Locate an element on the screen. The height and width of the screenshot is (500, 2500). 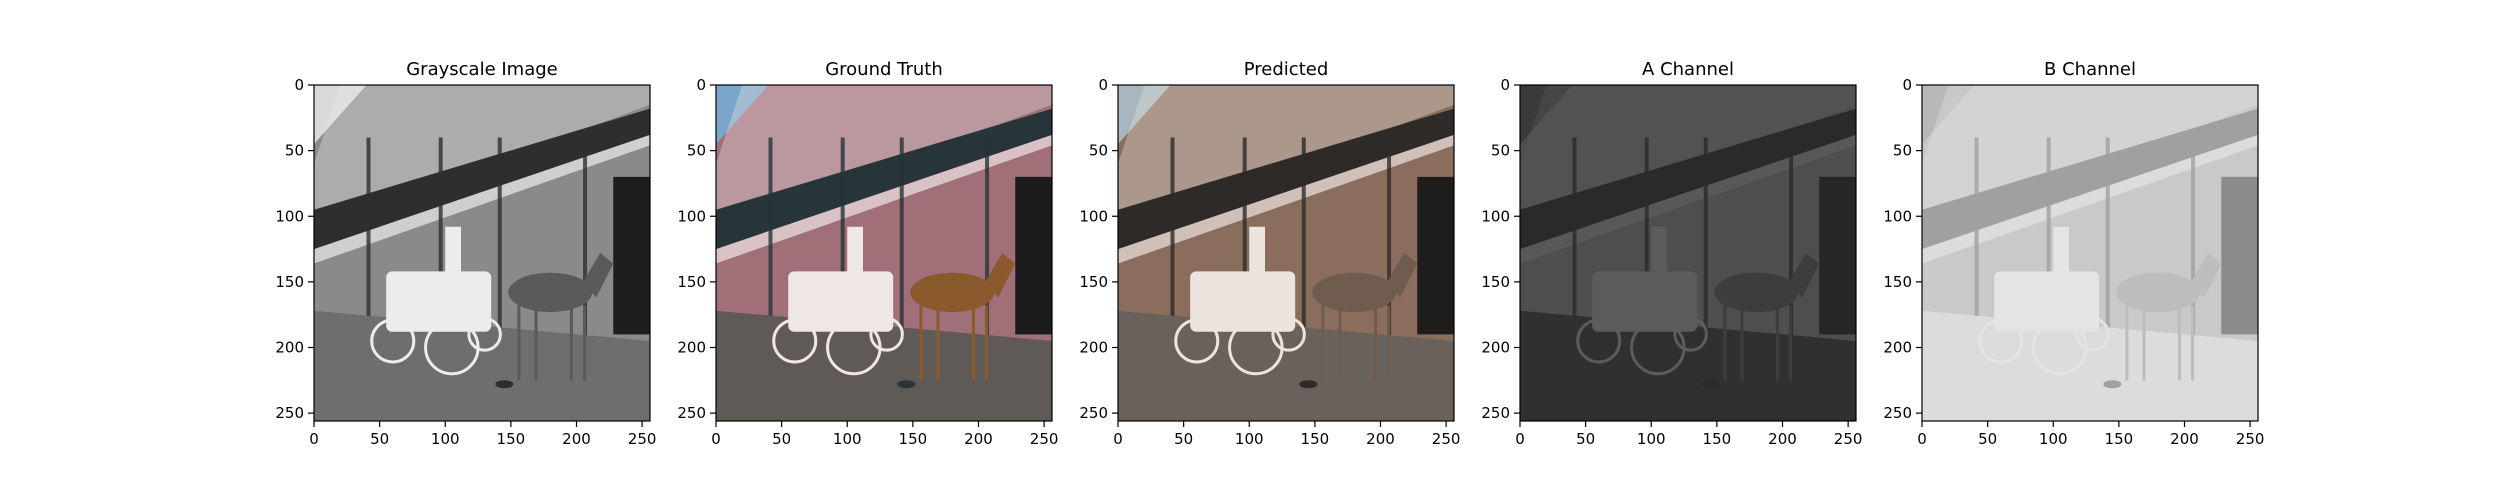
panel-4: A Channel 0 50 100 150 200 250 0 50 100 150 200 250 is located at coordinates (1671, 253).